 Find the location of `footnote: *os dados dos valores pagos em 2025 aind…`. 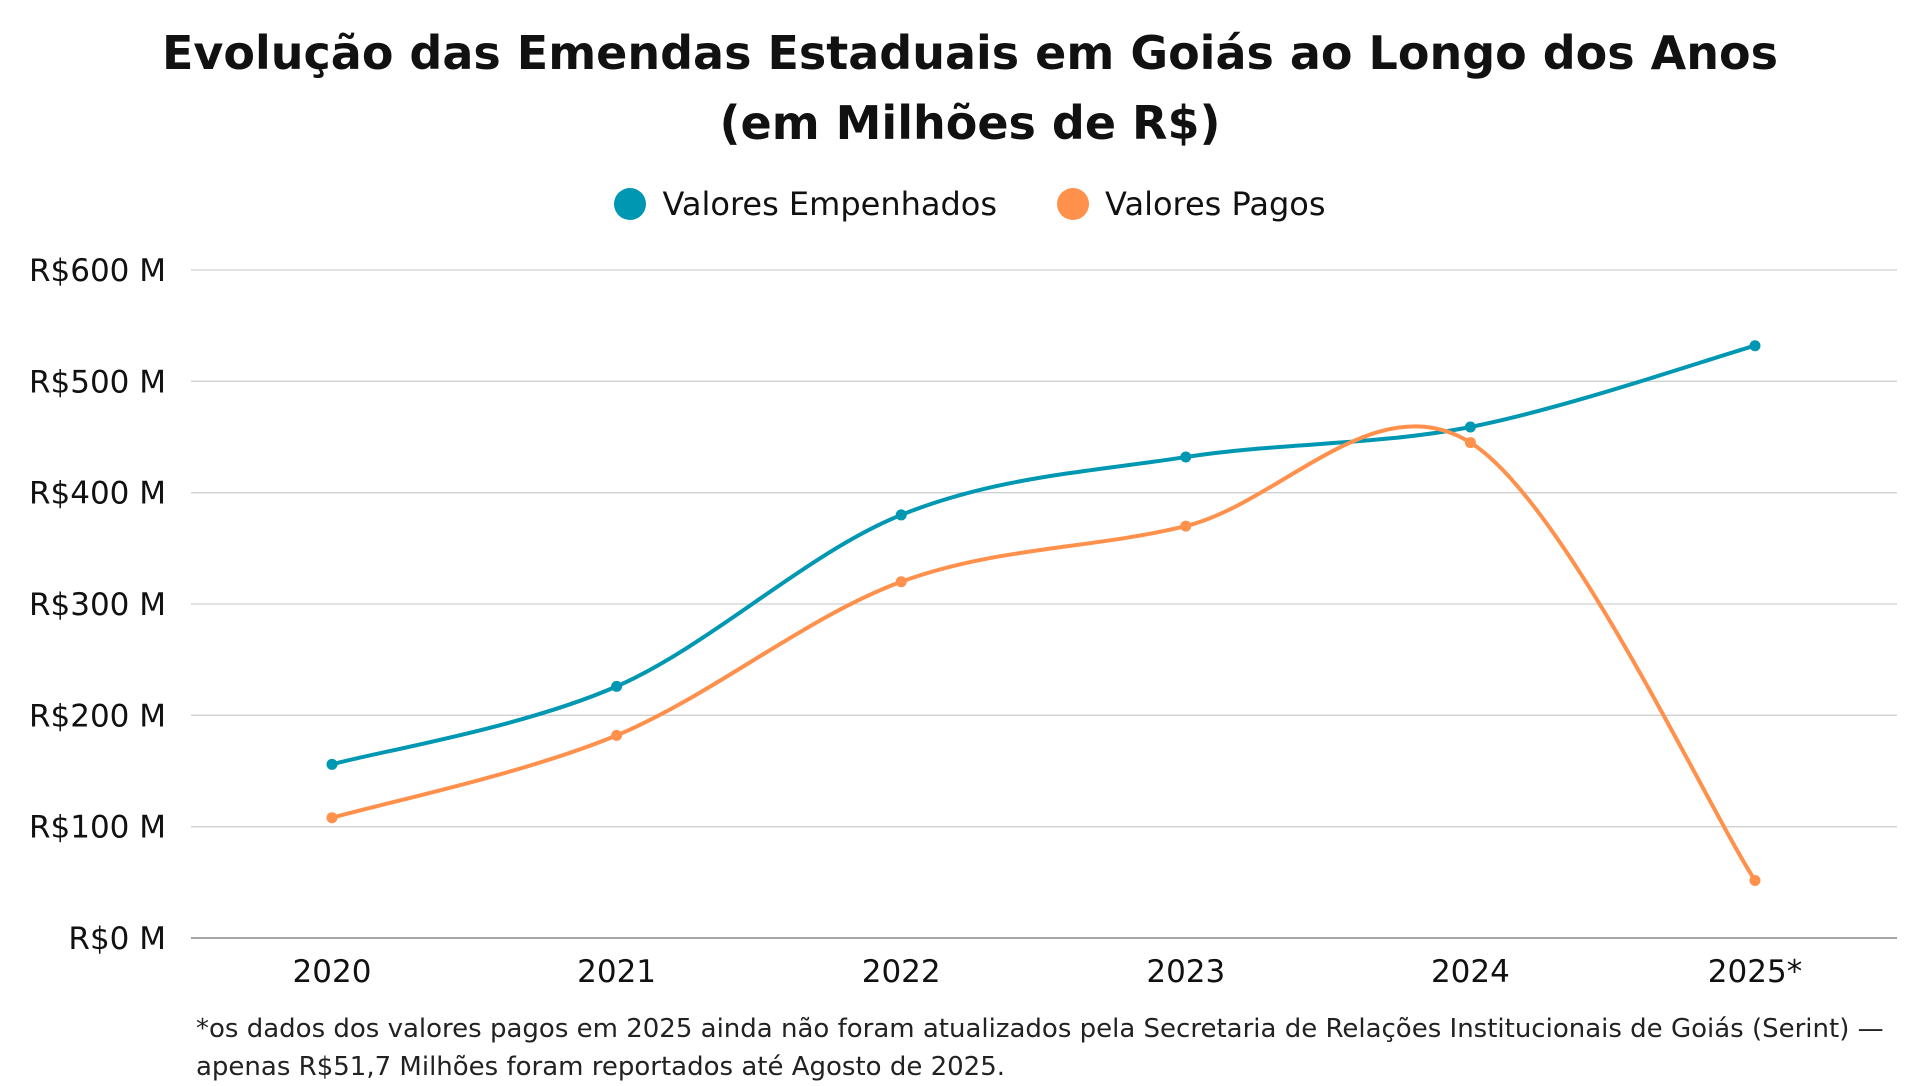

footnote: *os dados dos valores pagos em 2025 aind… is located at coordinates (1040, 1048).